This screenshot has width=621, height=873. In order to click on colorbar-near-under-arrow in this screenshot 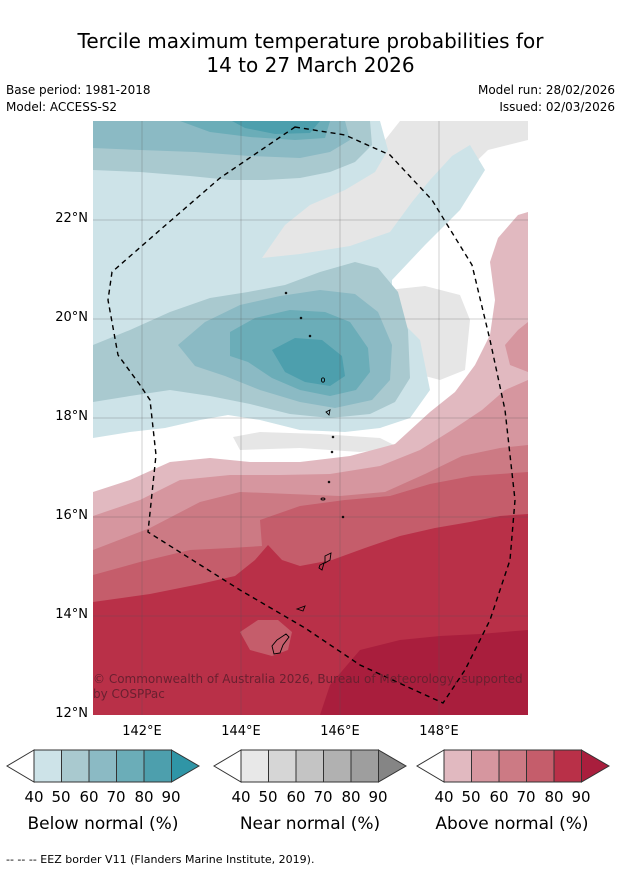, I will do `click(227, 766)`.